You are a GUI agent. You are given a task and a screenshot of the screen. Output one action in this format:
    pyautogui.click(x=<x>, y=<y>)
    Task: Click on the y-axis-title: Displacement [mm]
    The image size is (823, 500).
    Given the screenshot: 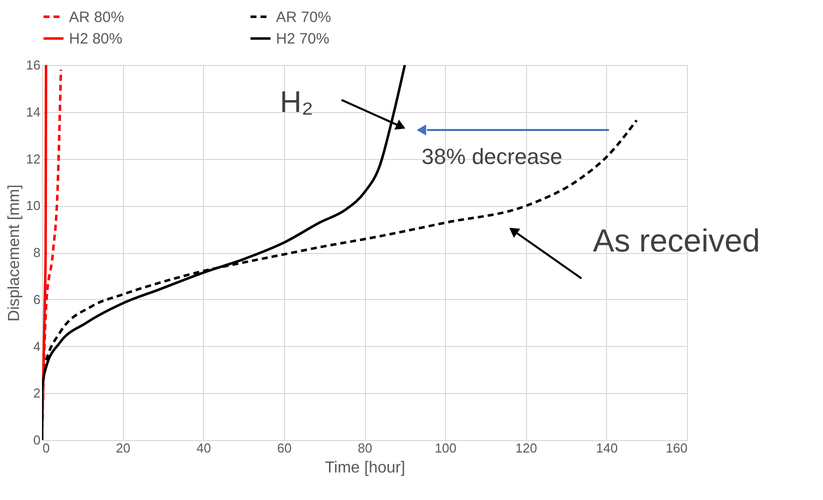 What is the action you would take?
    pyautogui.click(x=15, y=253)
    